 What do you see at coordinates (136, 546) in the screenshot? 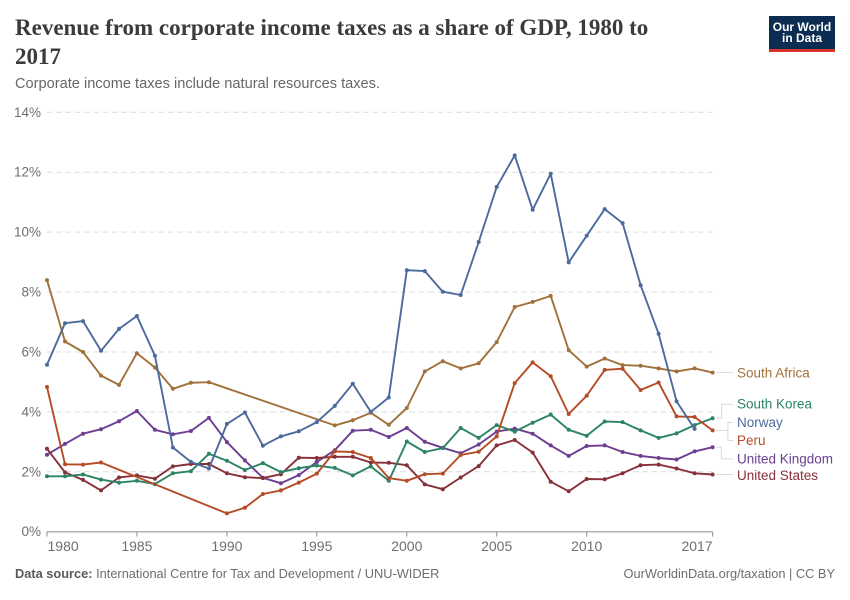
I see `svg-text: 1985` at bounding box center [136, 546].